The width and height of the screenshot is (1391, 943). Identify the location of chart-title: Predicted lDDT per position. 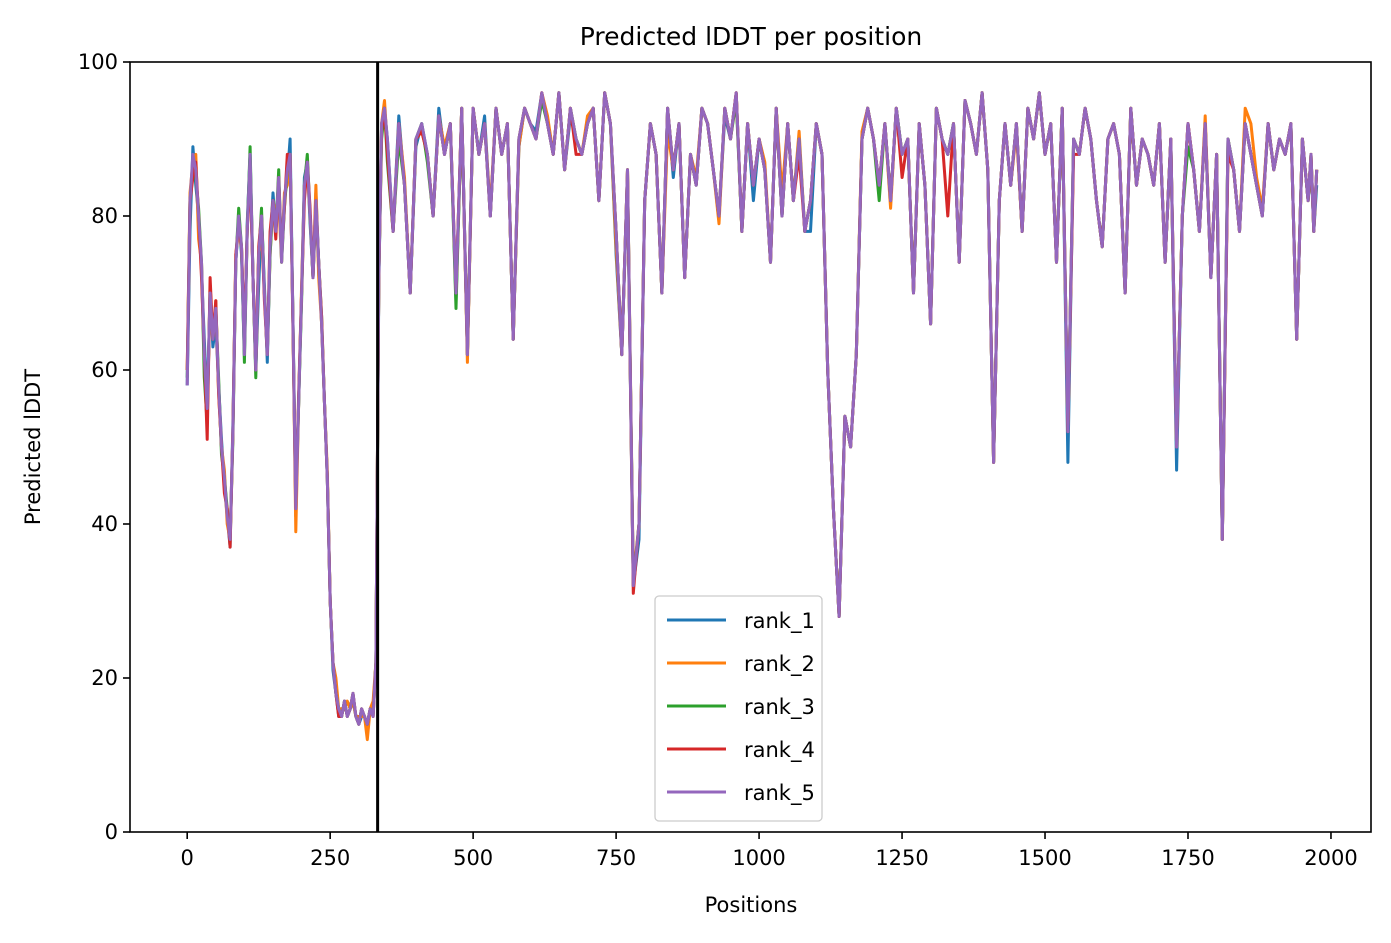
(751, 36).